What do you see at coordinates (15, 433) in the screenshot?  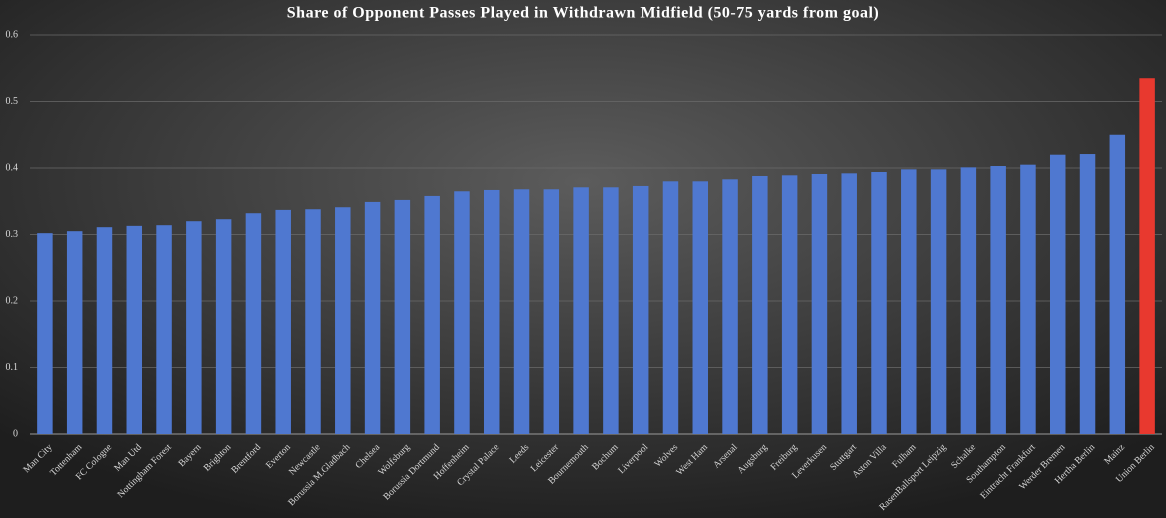 I see `y-tick-label: 0` at bounding box center [15, 433].